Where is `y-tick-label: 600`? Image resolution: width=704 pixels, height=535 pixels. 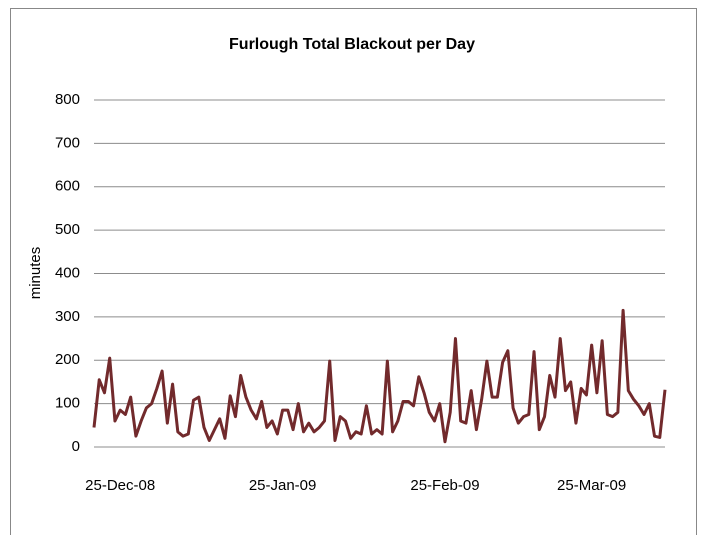 y-tick-label: 600 is located at coordinates (67, 186).